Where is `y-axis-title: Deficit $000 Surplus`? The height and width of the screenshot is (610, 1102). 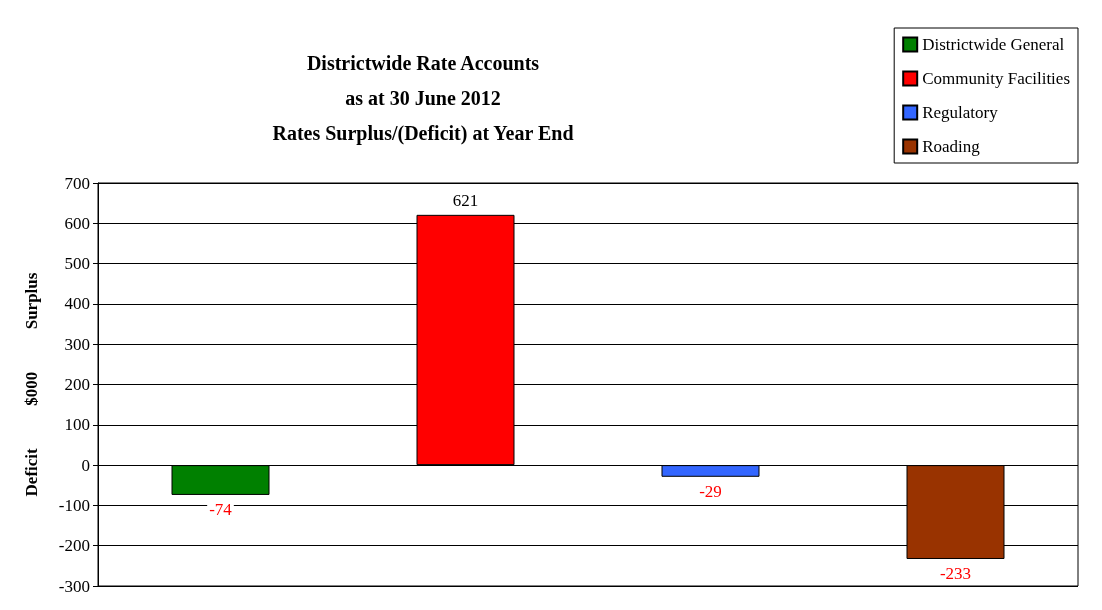 y-axis-title: Deficit $000 Surplus is located at coordinates (31, 384).